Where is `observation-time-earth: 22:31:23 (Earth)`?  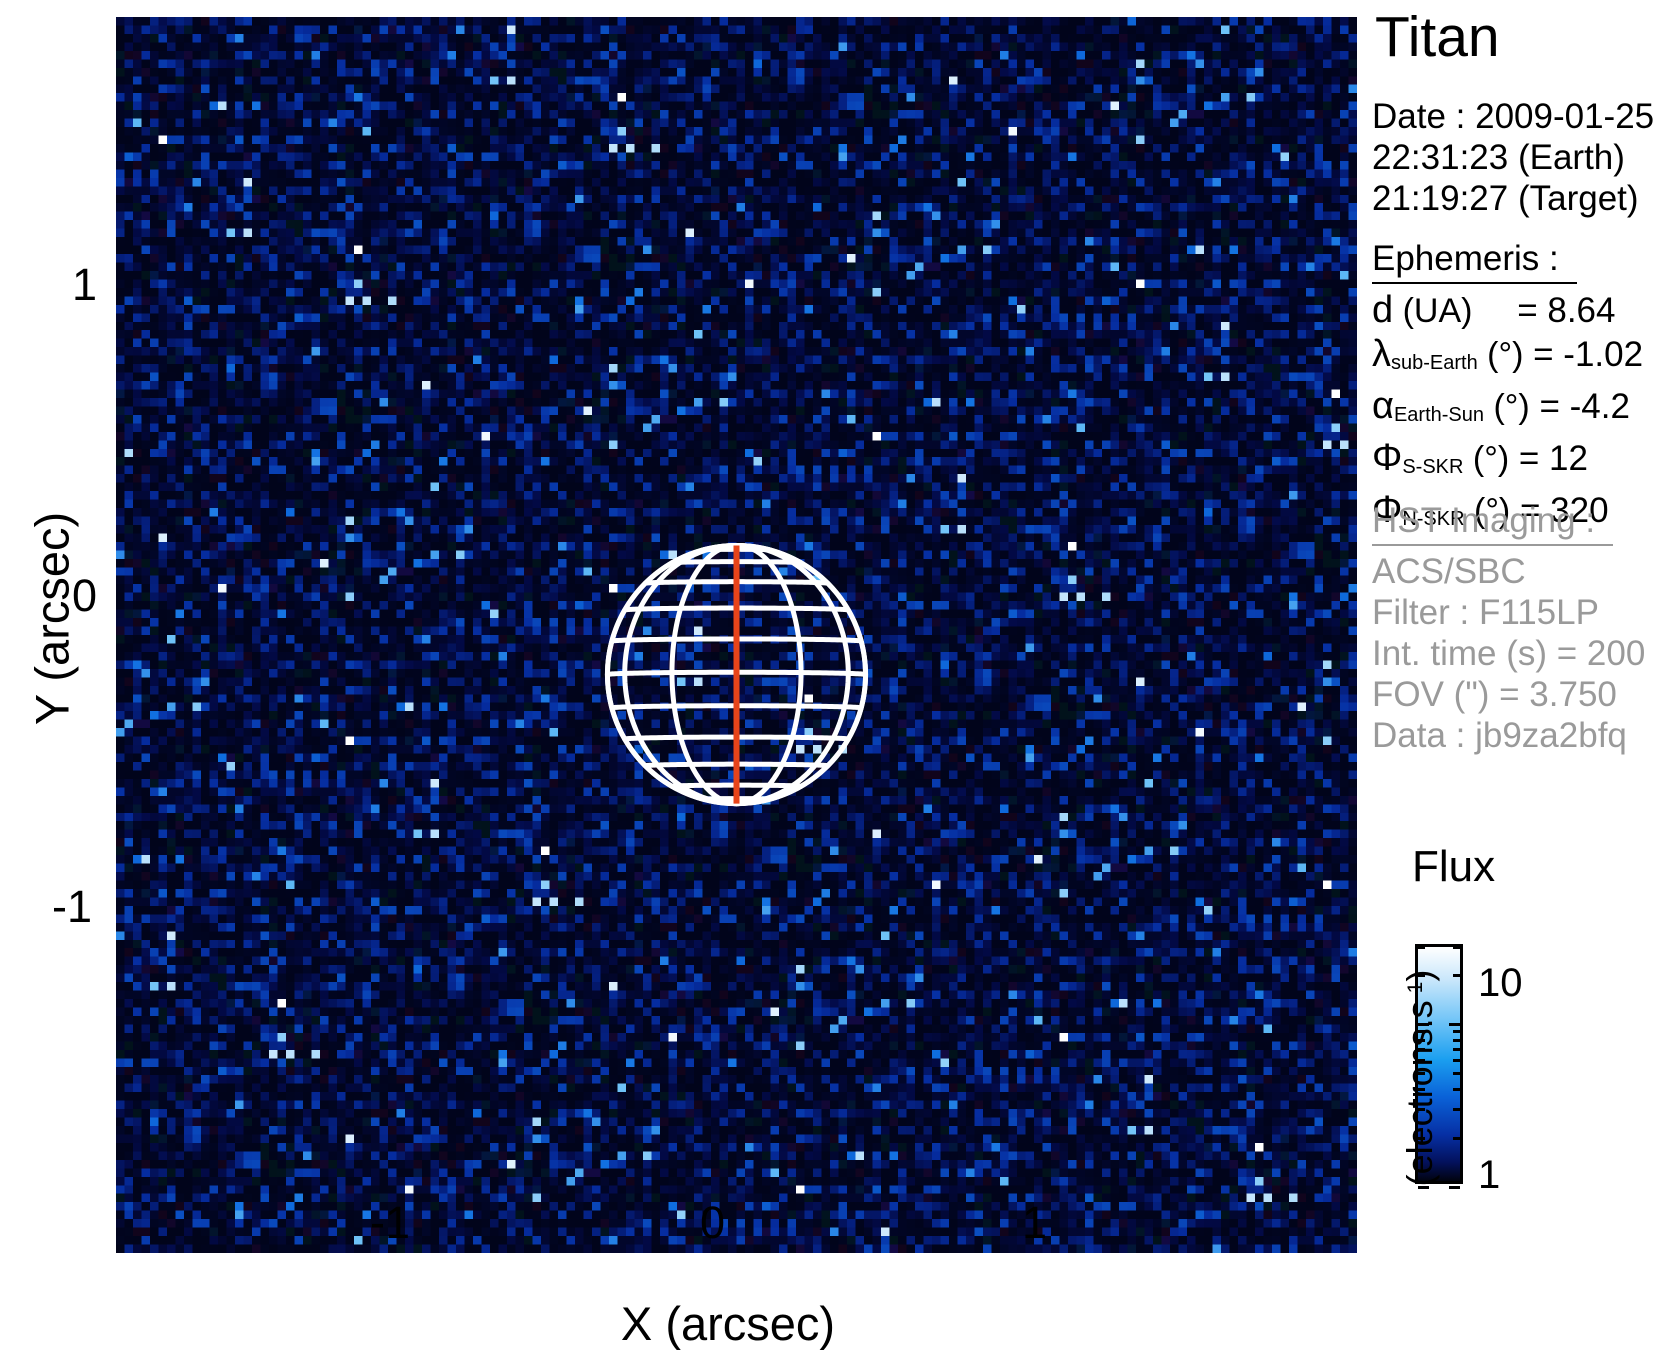 observation-time-earth: 22:31:23 (Earth) is located at coordinates (1498, 157).